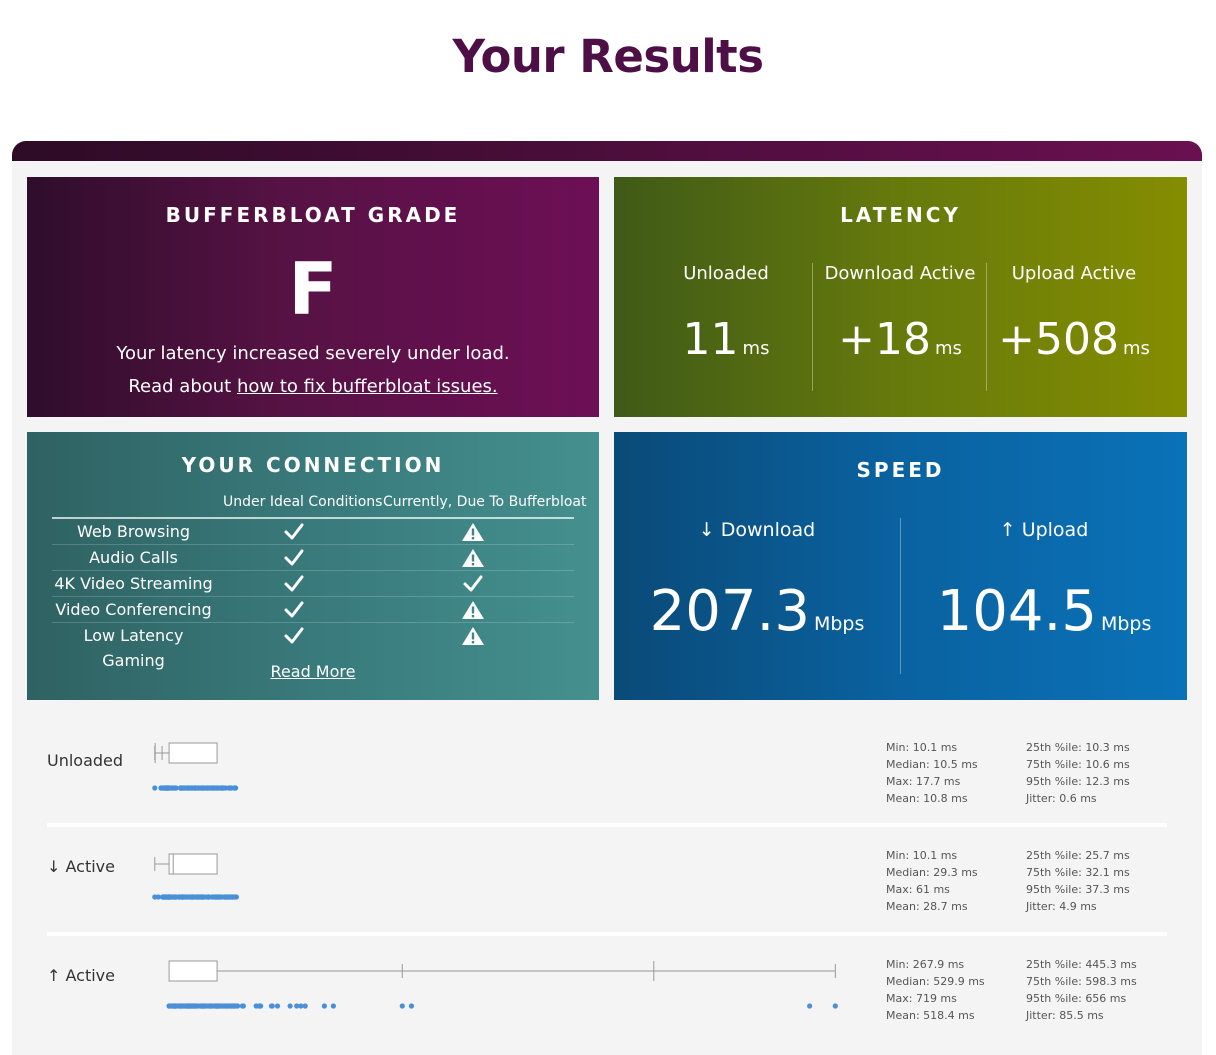 The height and width of the screenshot is (1055, 1216). Describe the element at coordinates (1058, 339) in the screenshot. I see `latency-upload-number: +508` at that location.